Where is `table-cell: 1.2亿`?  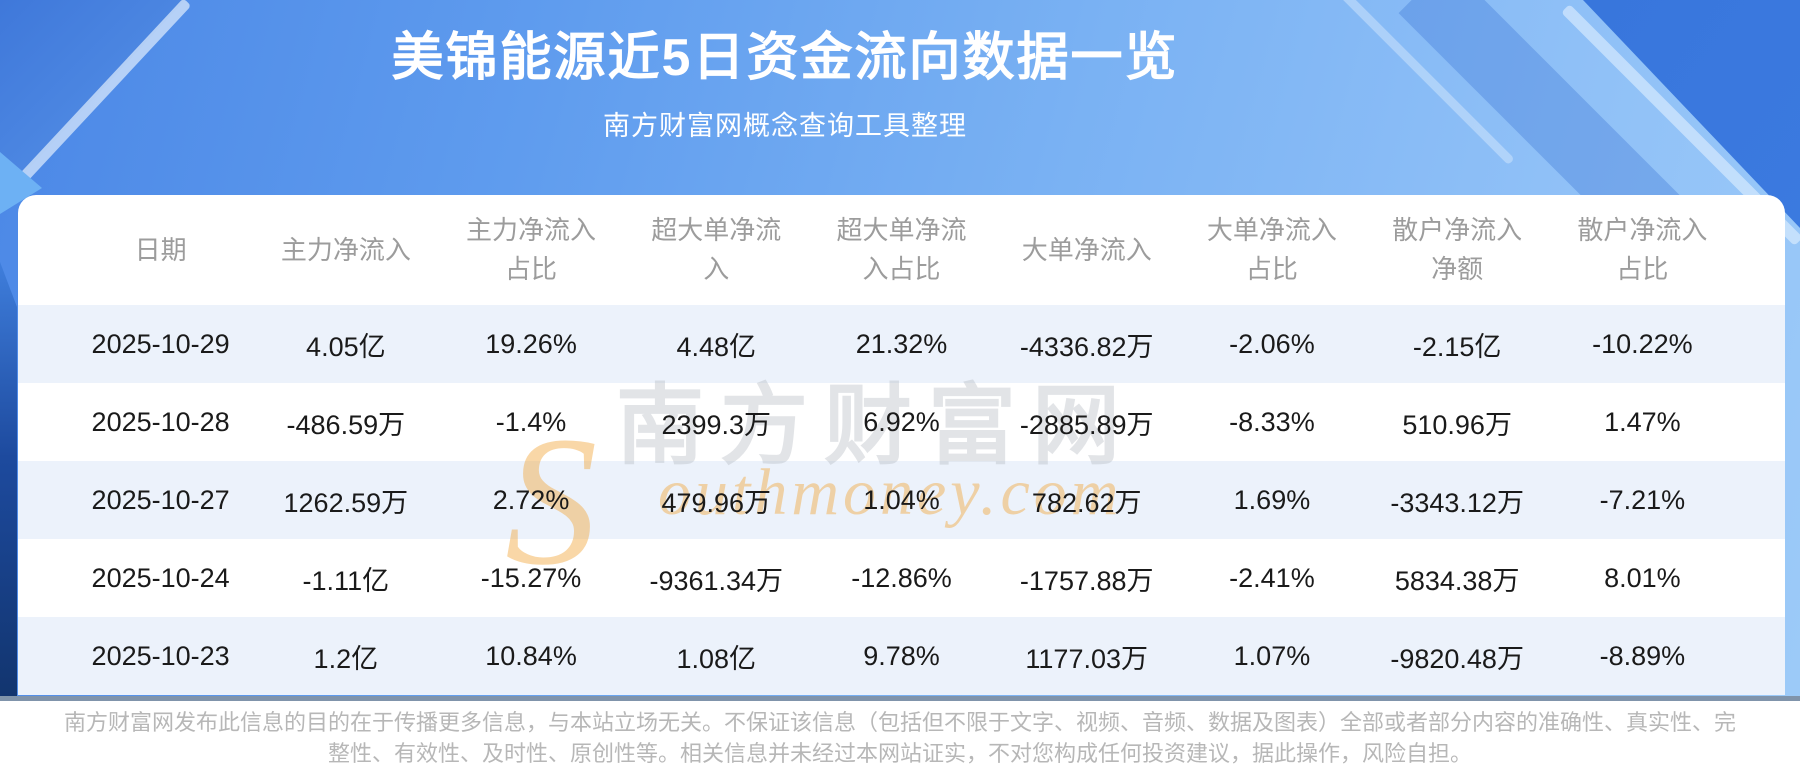
table-cell: 1.2亿 is located at coordinates (346, 658).